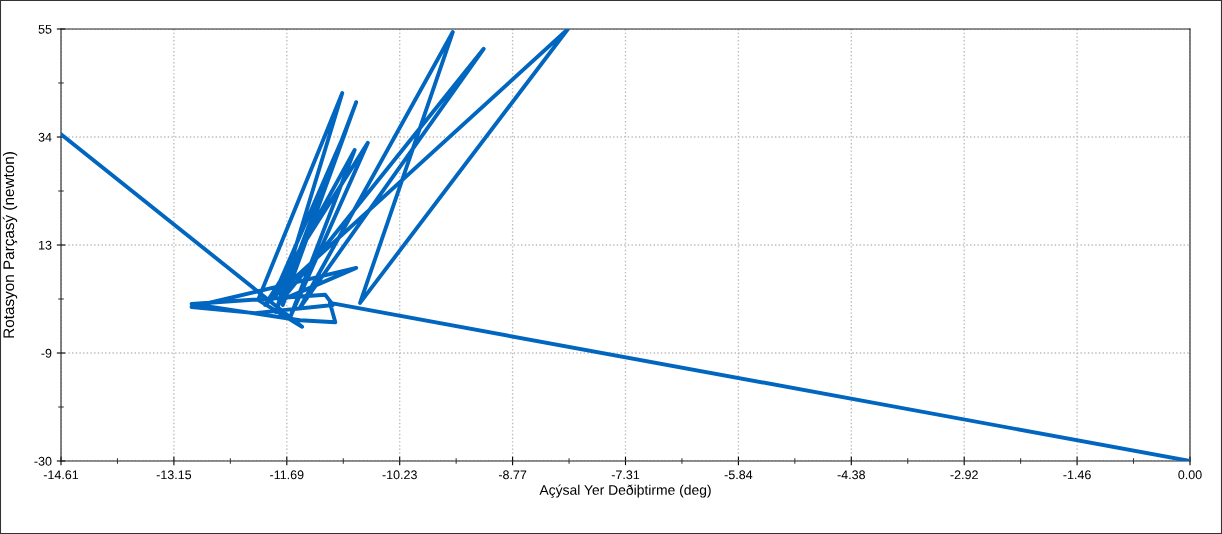 The image size is (1222, 534). Describe the element at coordinates (174, 475) in the screenshot. I see `x-tick-label: -13.15` at that location.